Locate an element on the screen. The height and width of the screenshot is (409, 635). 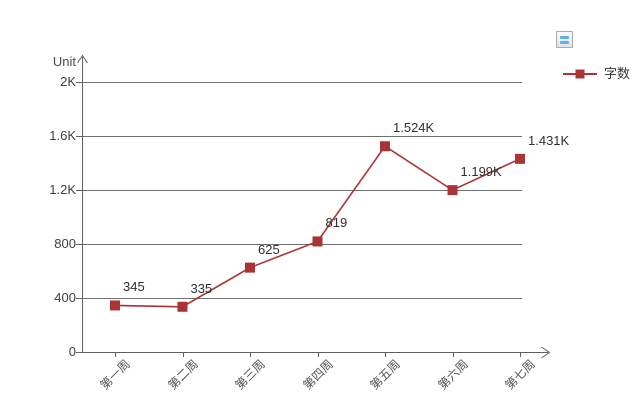
legend-square-marker is located at coordinates (580, 74).